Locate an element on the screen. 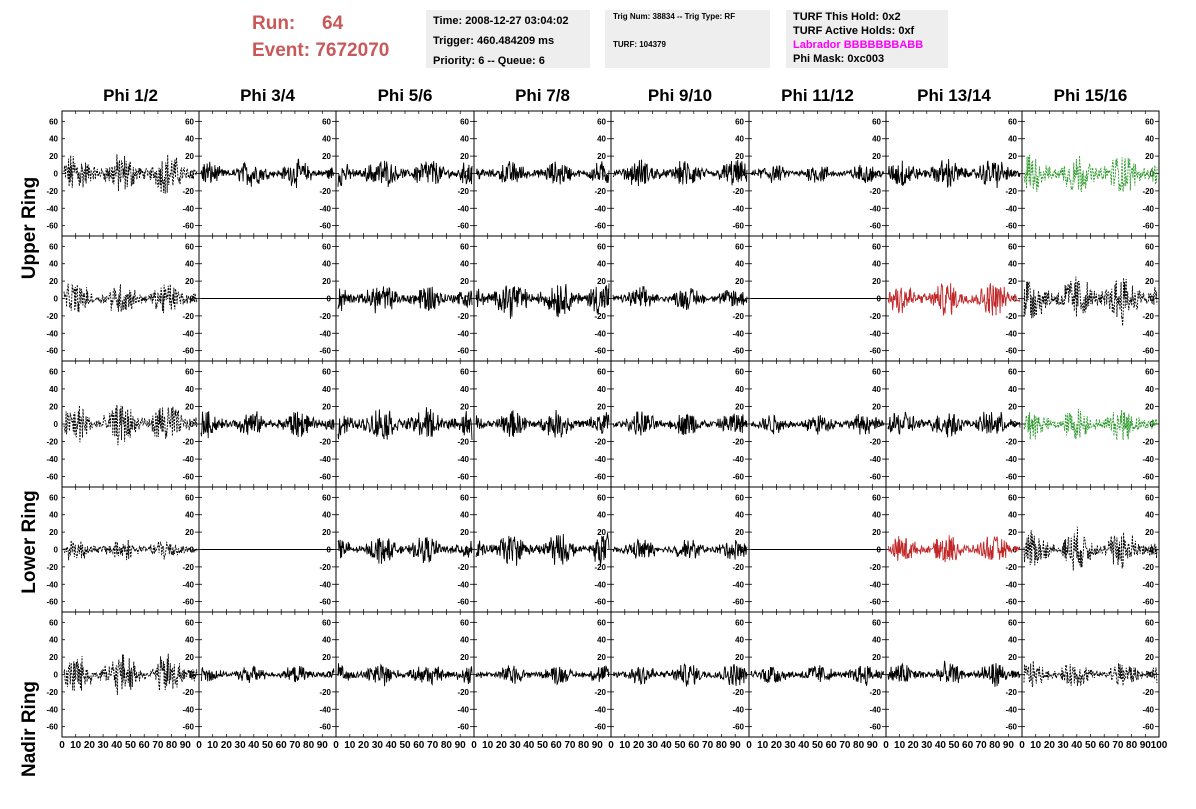 This screenshot has width=1196, height=809. time-text: Time: 2008-12-27 03:04:02 is located at coordinates (501, 21).